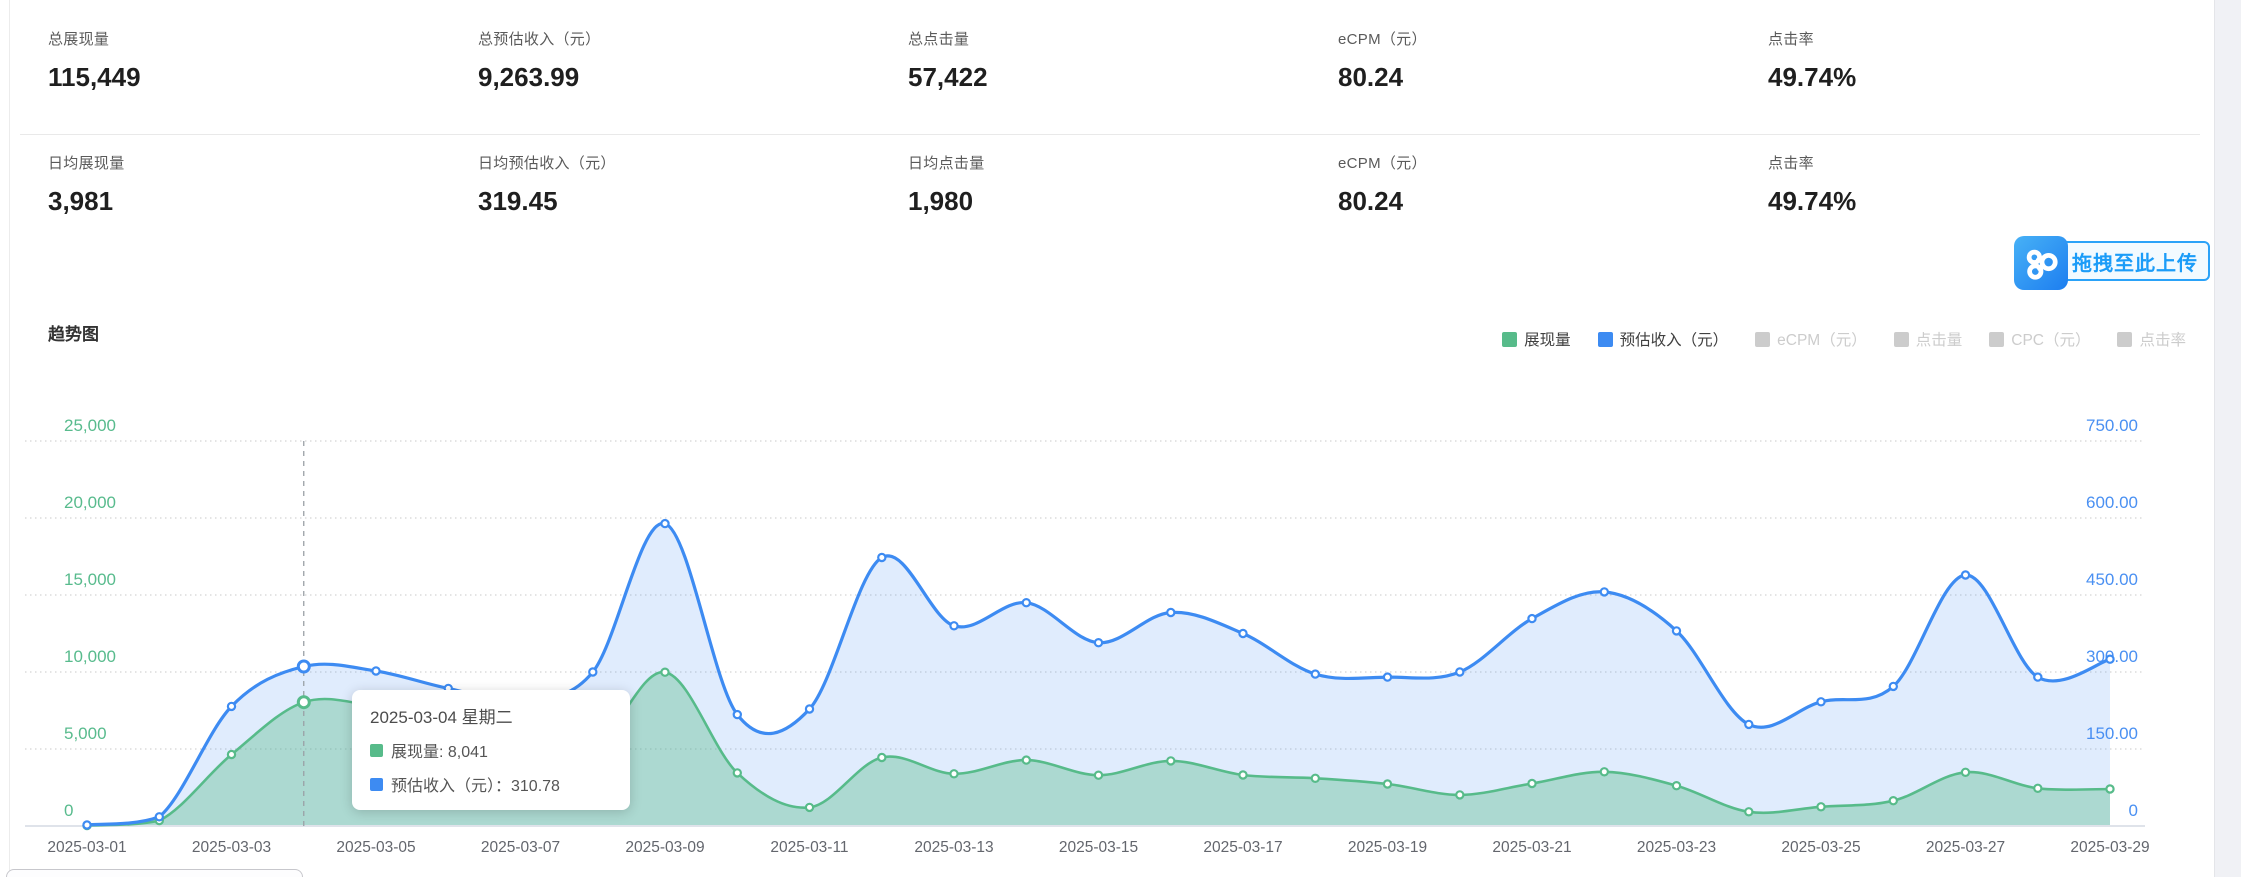  What do you see at coordinates (376, 750) in the screenshot?
I see `tooltip-swatch-impressions` at bounding box center [376, 750].